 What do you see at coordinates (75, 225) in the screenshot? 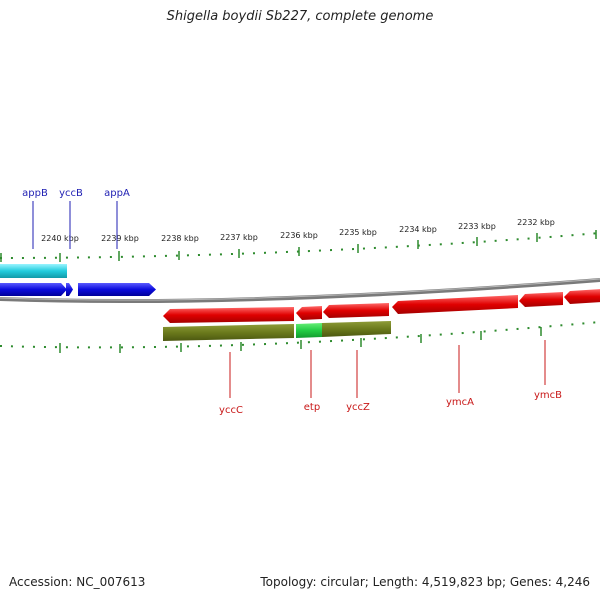
I see `forward-label-leaders` at bounding box center [75, 225].